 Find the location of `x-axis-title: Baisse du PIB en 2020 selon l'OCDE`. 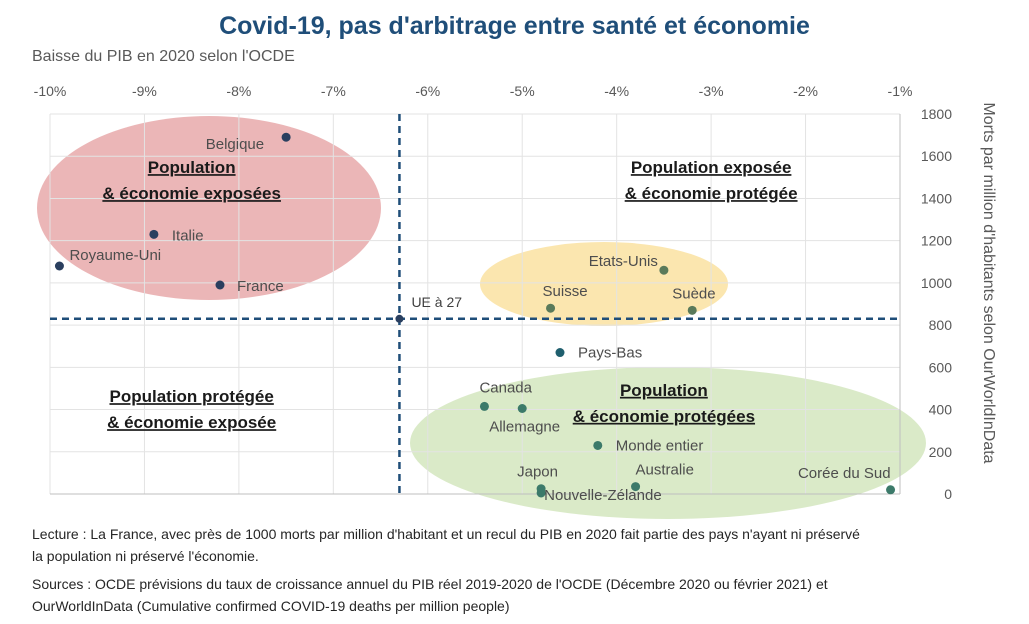

x-axis-title: Baisse du PIB en 2020 selon l'OCDE is located at coordinates (163, 56).